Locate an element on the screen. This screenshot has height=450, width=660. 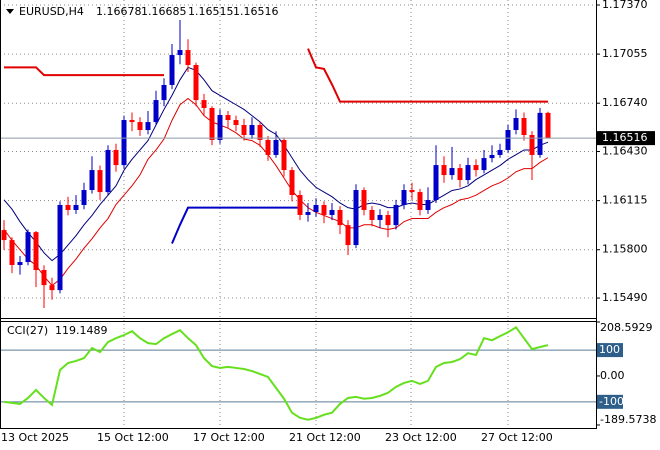
y-tick-label: 208.5929 is located at coordinates (626, 327).